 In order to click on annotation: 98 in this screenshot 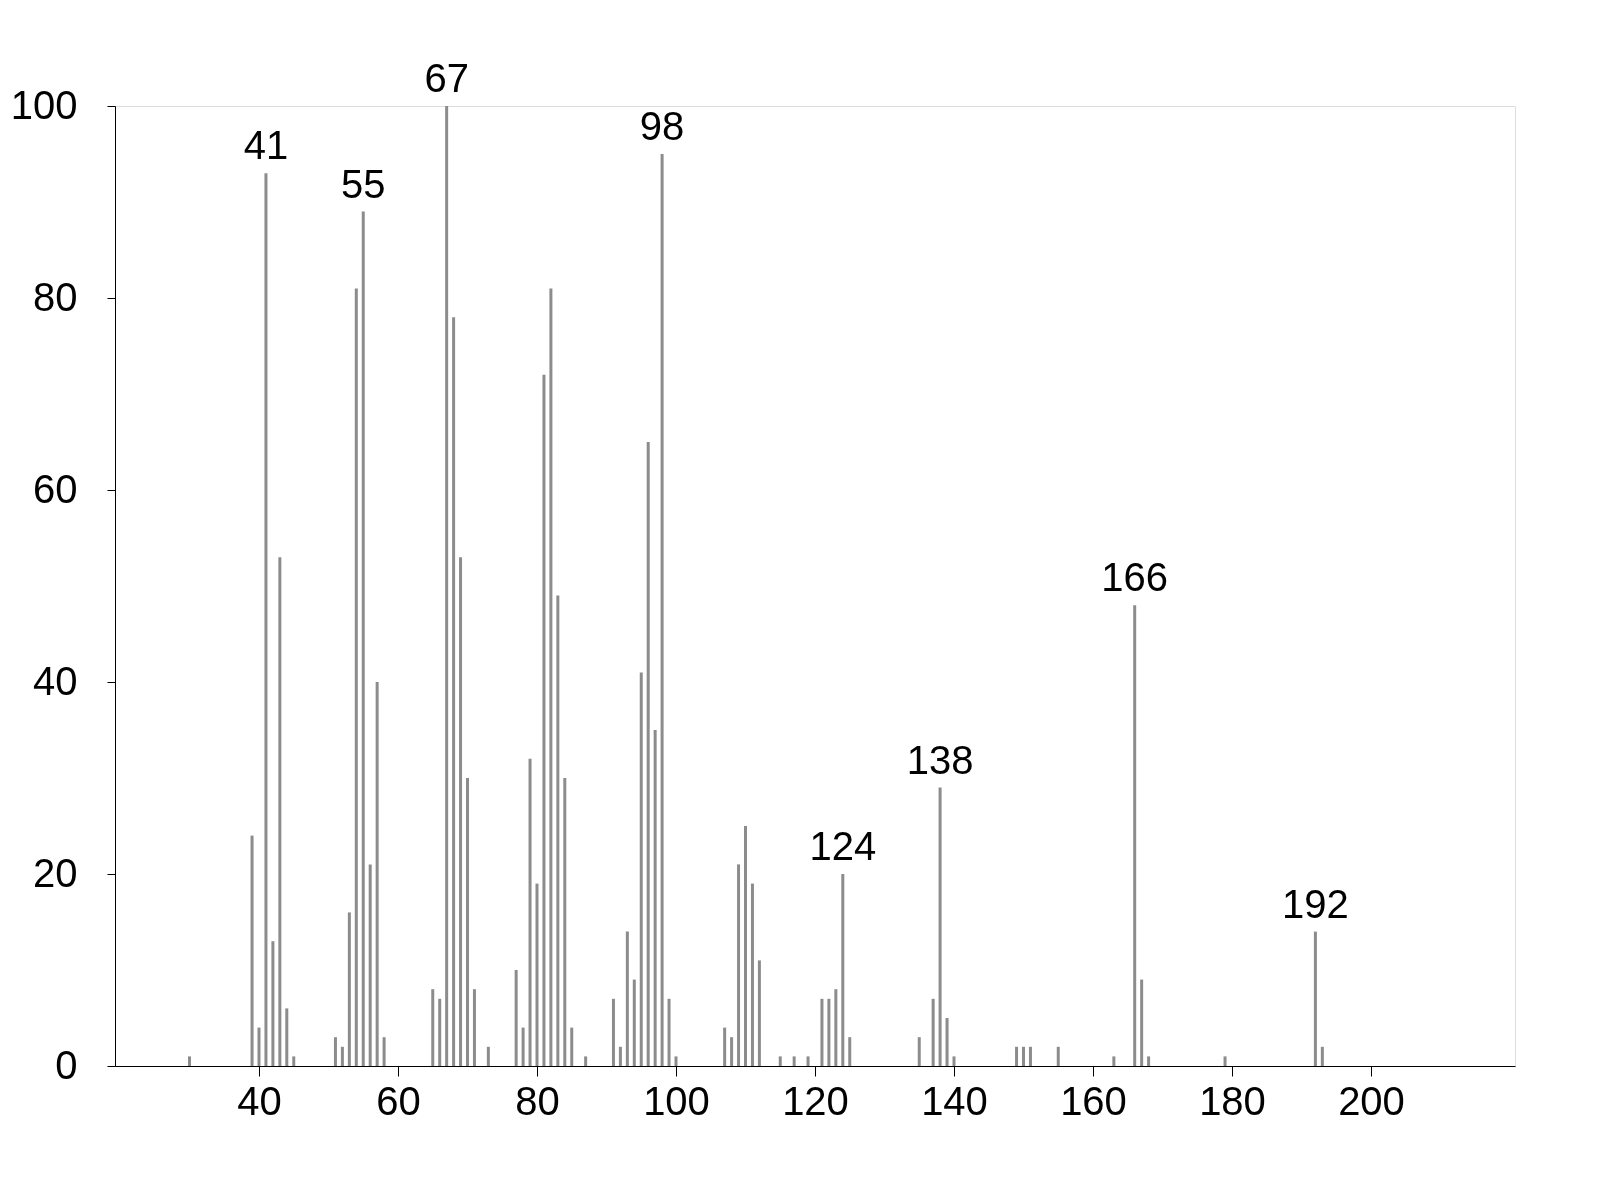, I will do `click(662, 126)`.